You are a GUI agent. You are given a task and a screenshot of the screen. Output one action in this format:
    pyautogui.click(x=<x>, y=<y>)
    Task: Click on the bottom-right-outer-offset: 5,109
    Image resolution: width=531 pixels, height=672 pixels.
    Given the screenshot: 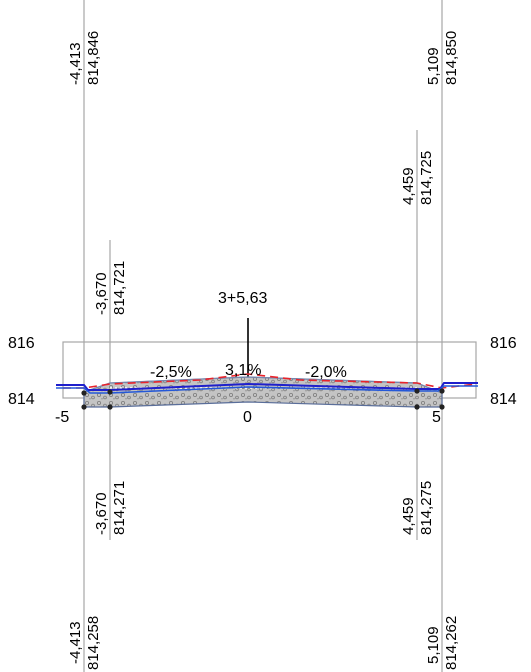 What is the action you would take?
    pyautogui.click(x=433, y=645)
    